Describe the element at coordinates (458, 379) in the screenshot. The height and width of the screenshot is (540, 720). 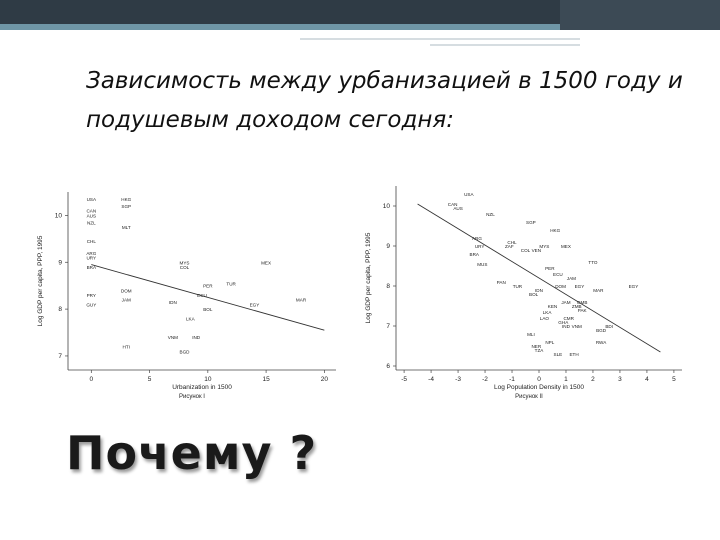
I see `x-tick-label: -3` at that location.